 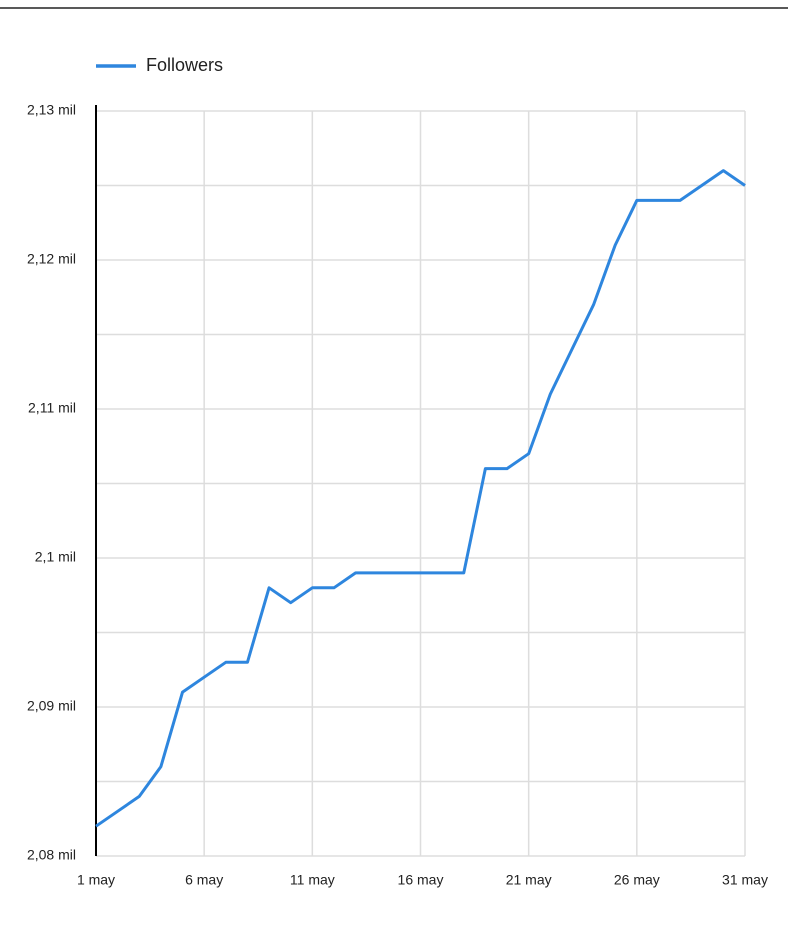 I want to click on legend-label: Followers, so click(x=184, y=65).